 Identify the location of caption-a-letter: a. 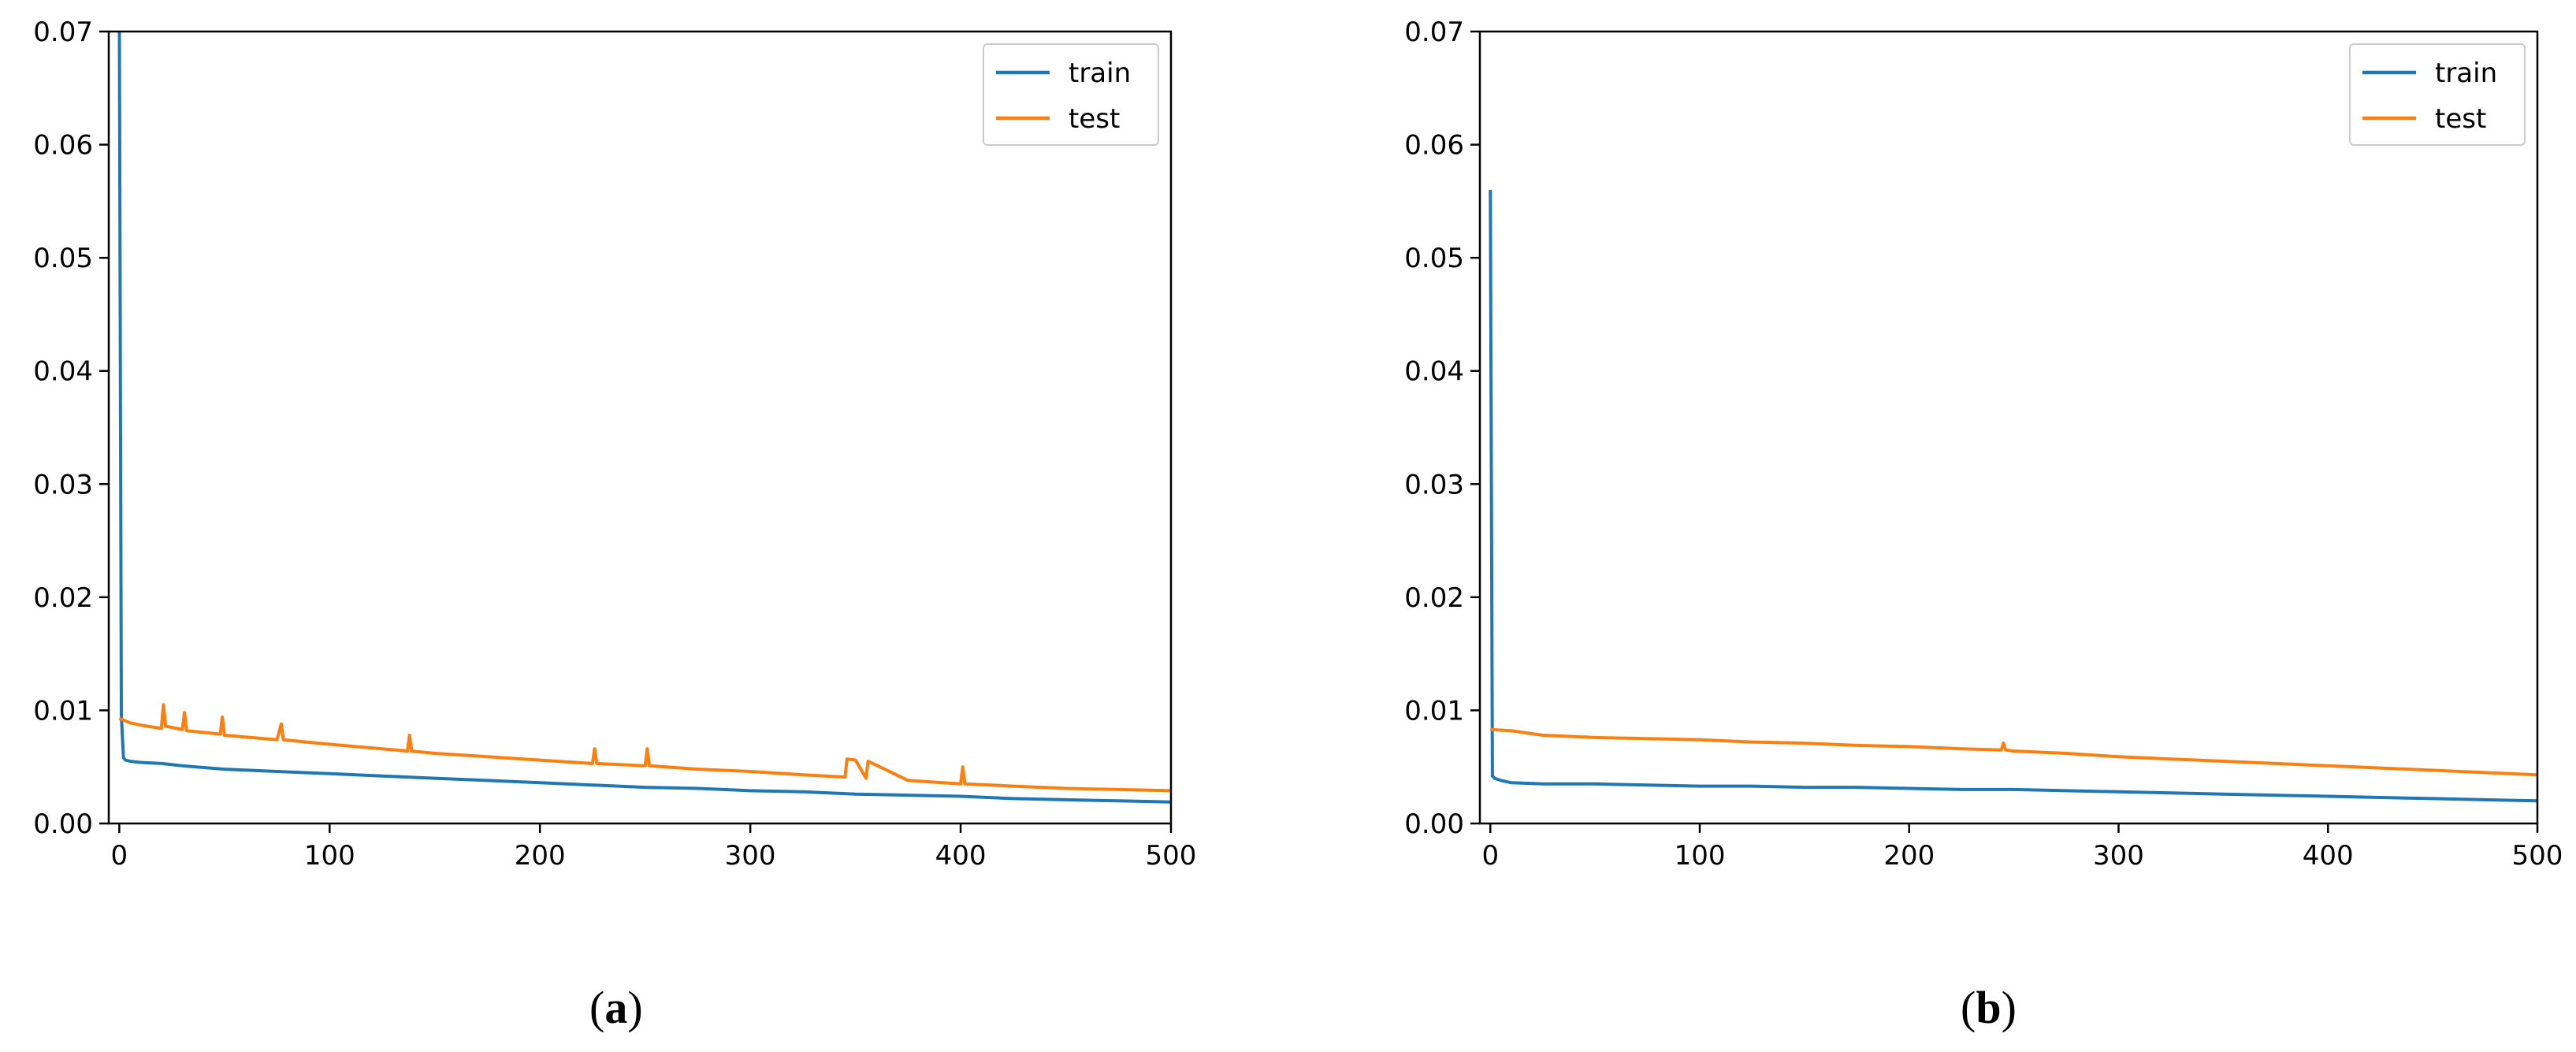
(616, 1007).